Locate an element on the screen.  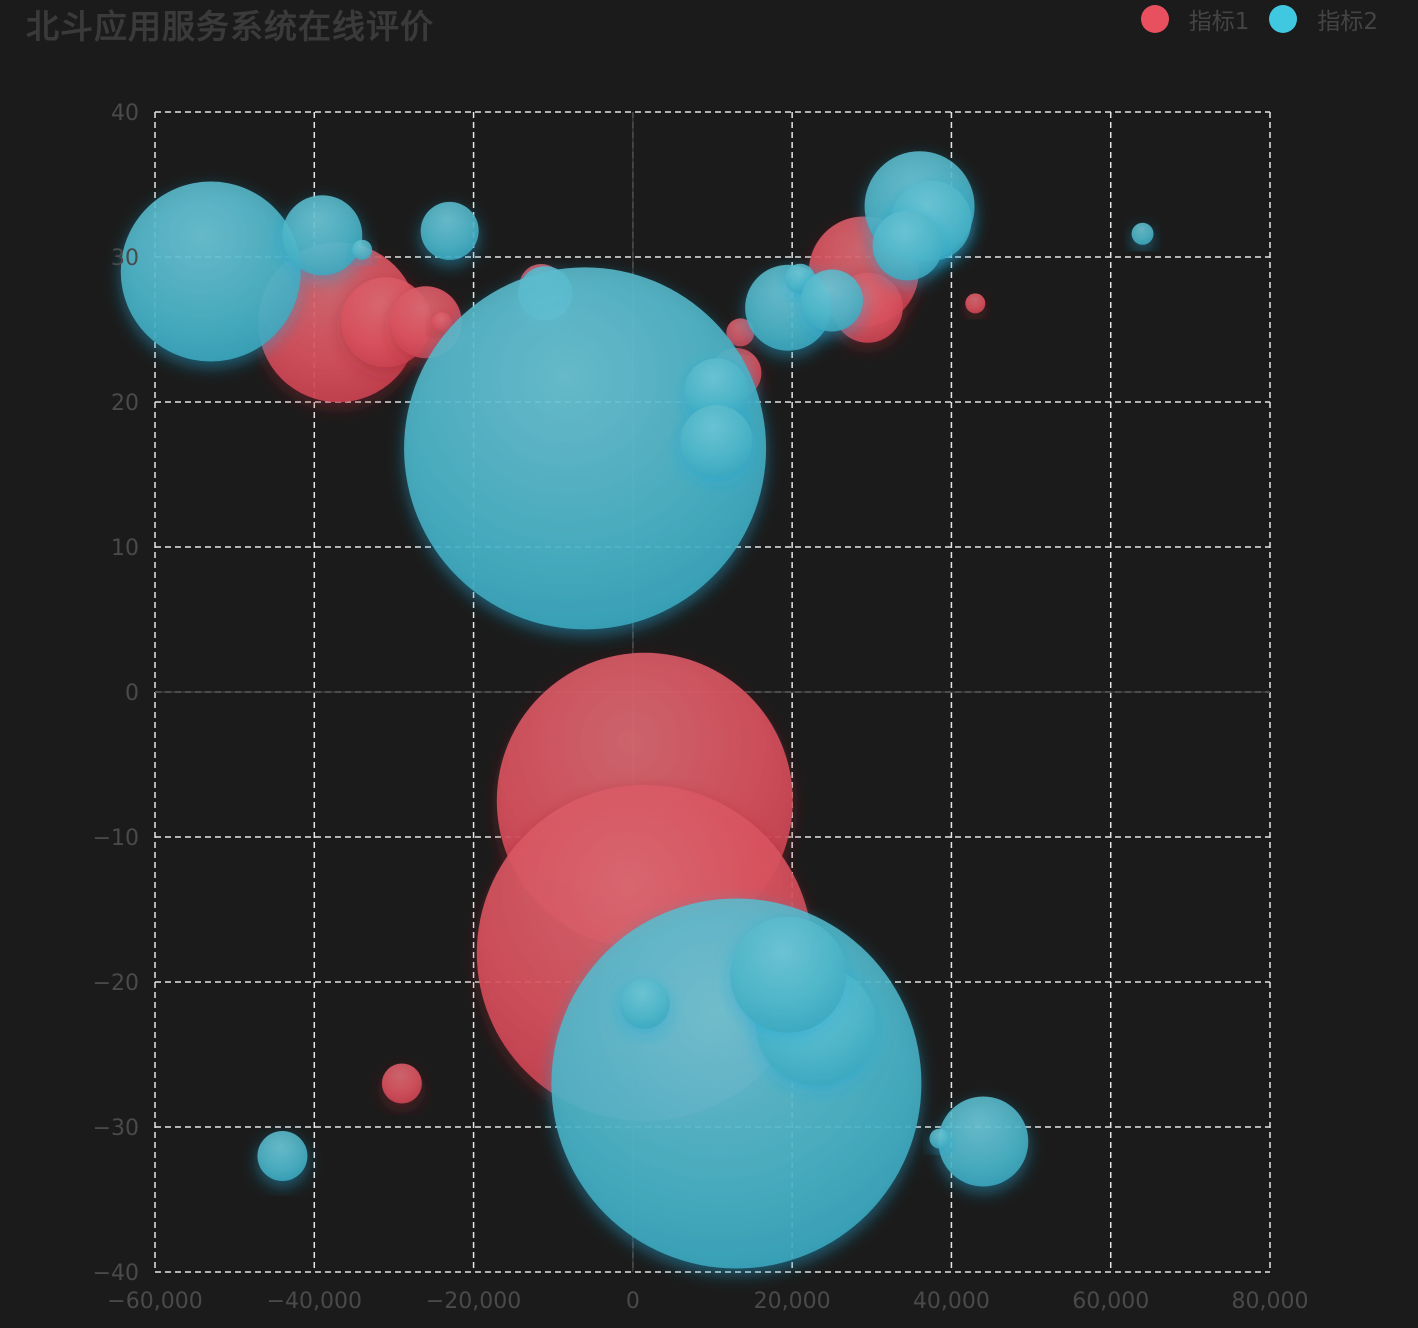
x-tick-label: 40,000 is located at coordinates (951, 1301).